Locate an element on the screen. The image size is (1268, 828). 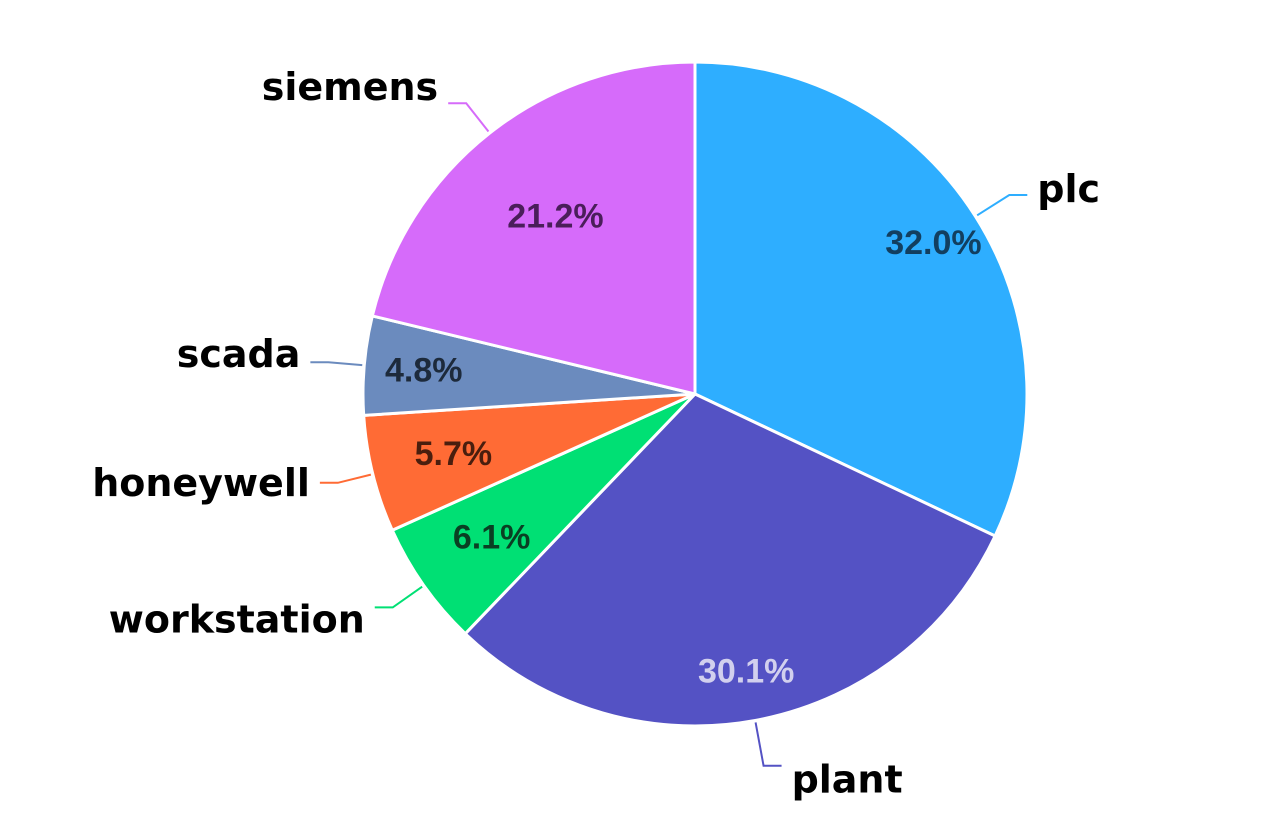
category-label-scada: scada is located at coordinates (239, 354).